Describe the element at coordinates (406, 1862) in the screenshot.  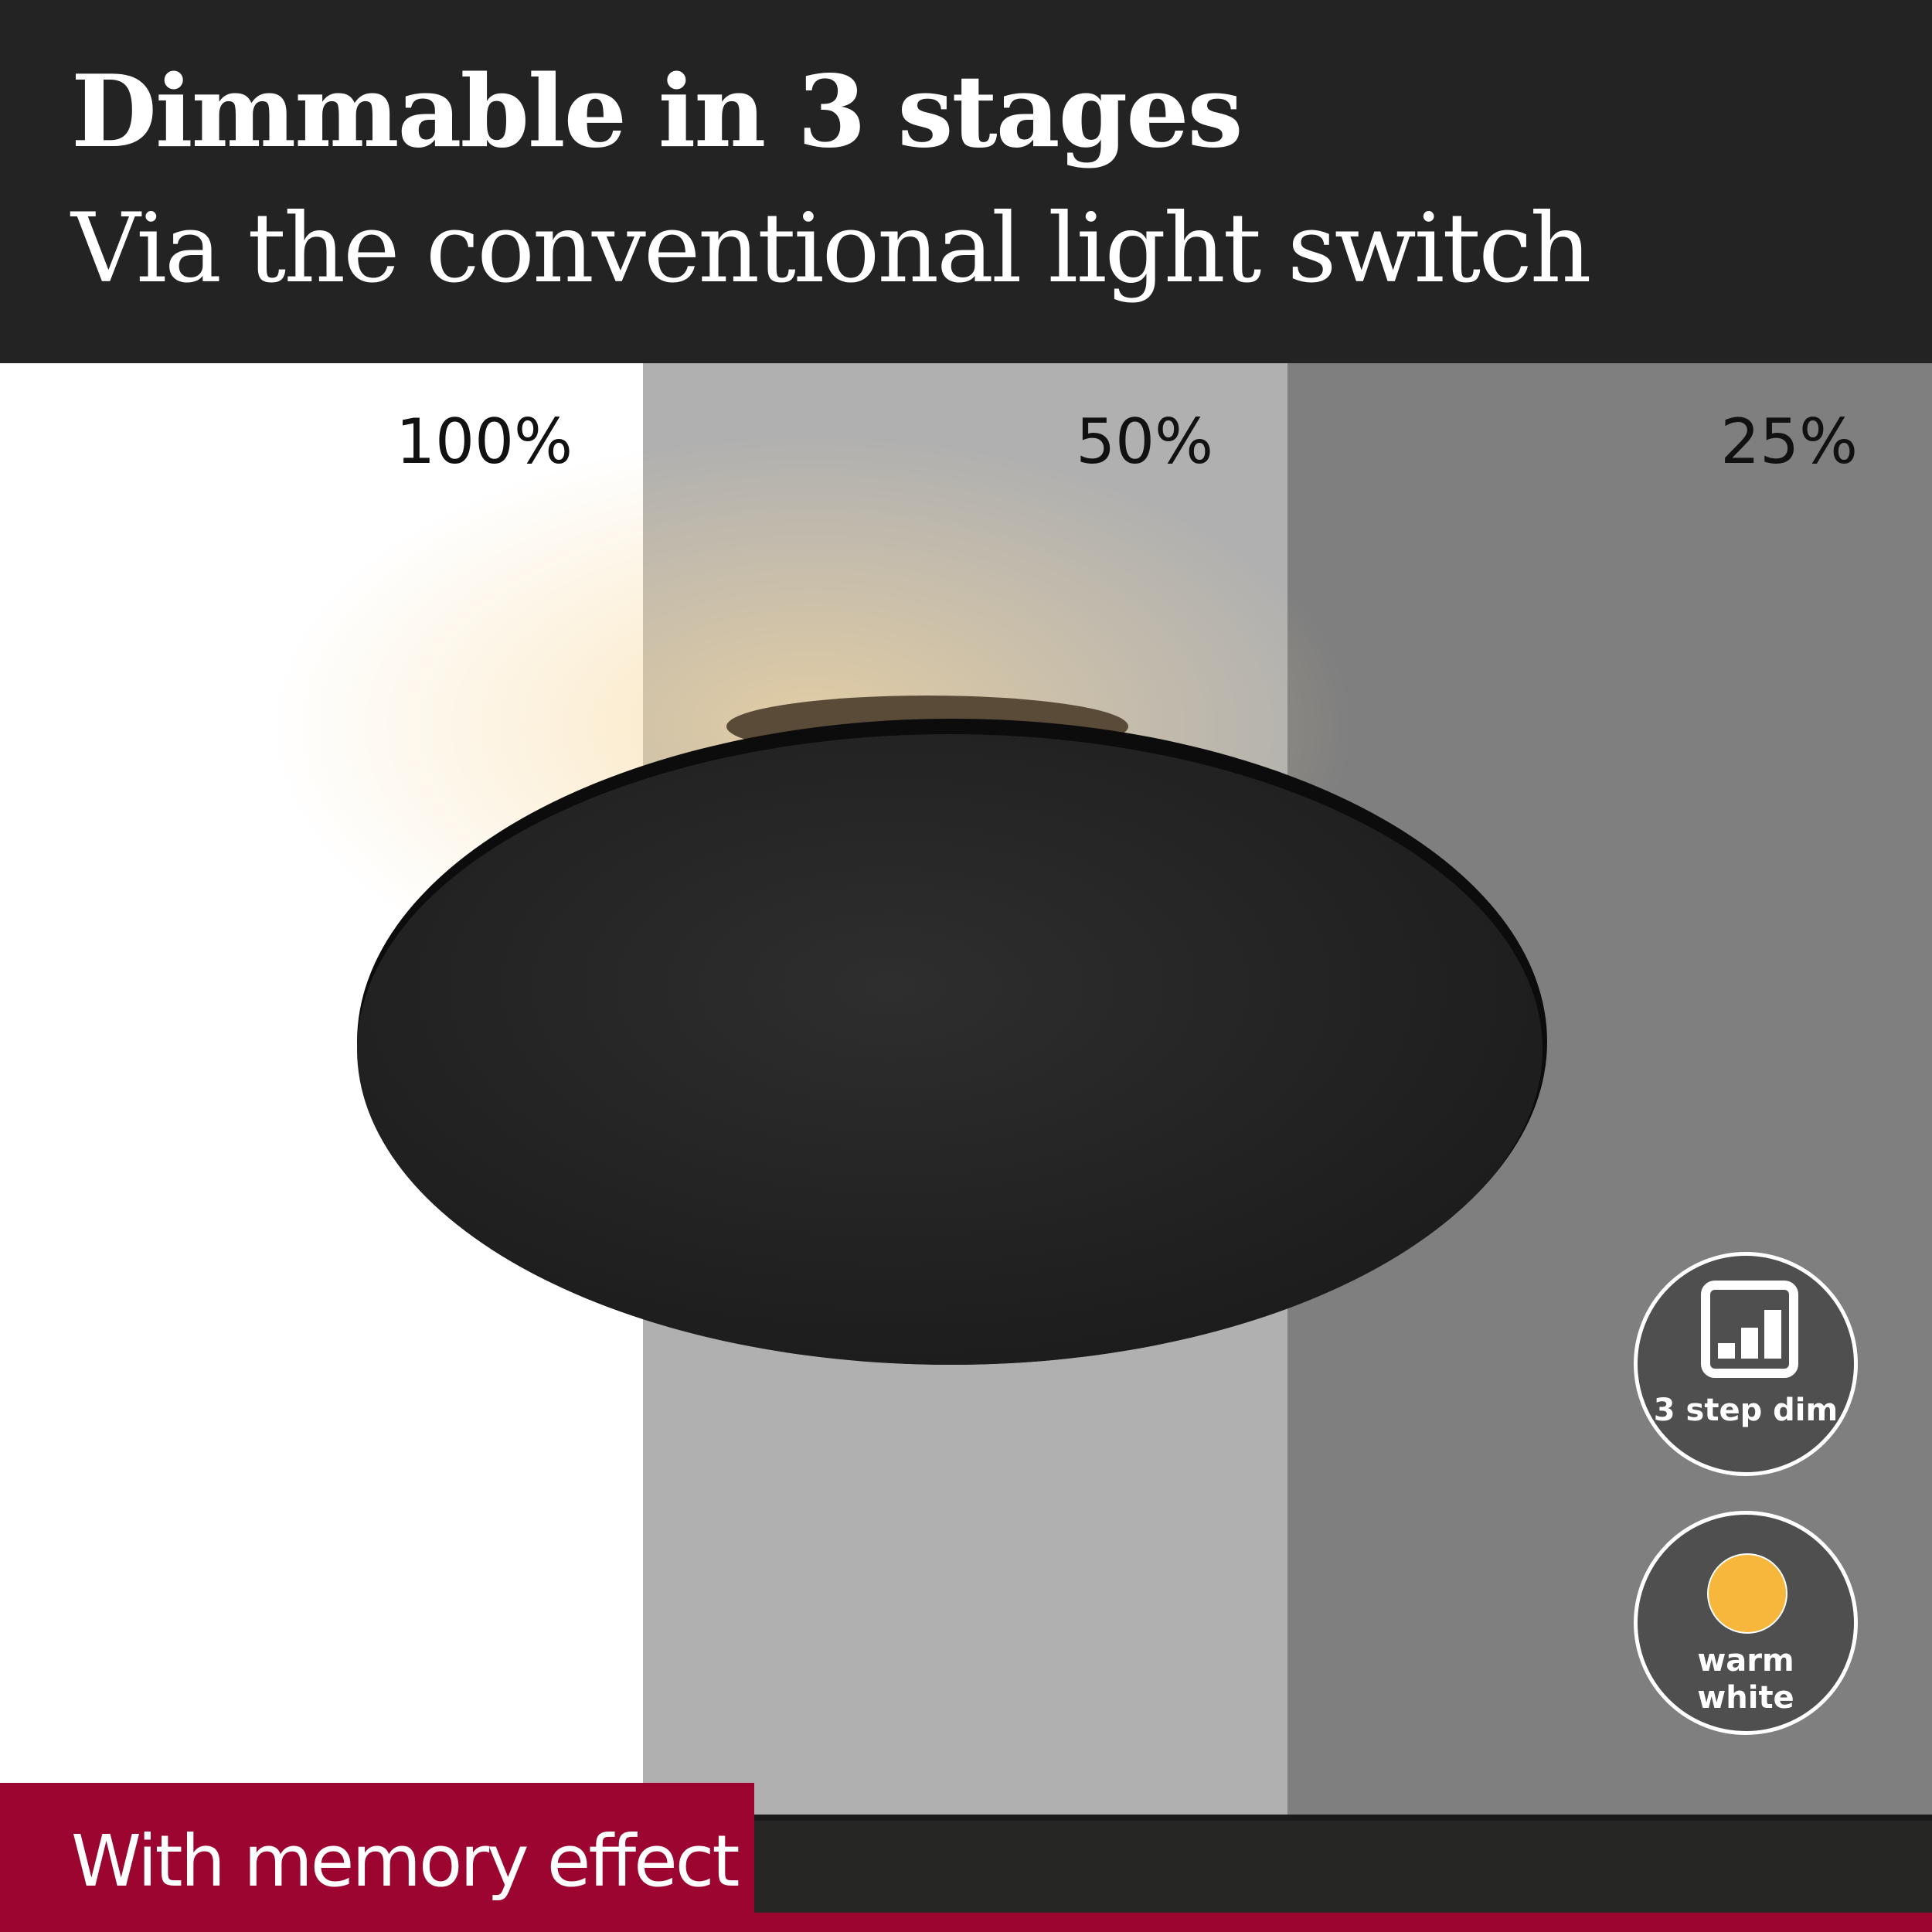
I see `memory-effect-label: With memory effect` at that location.